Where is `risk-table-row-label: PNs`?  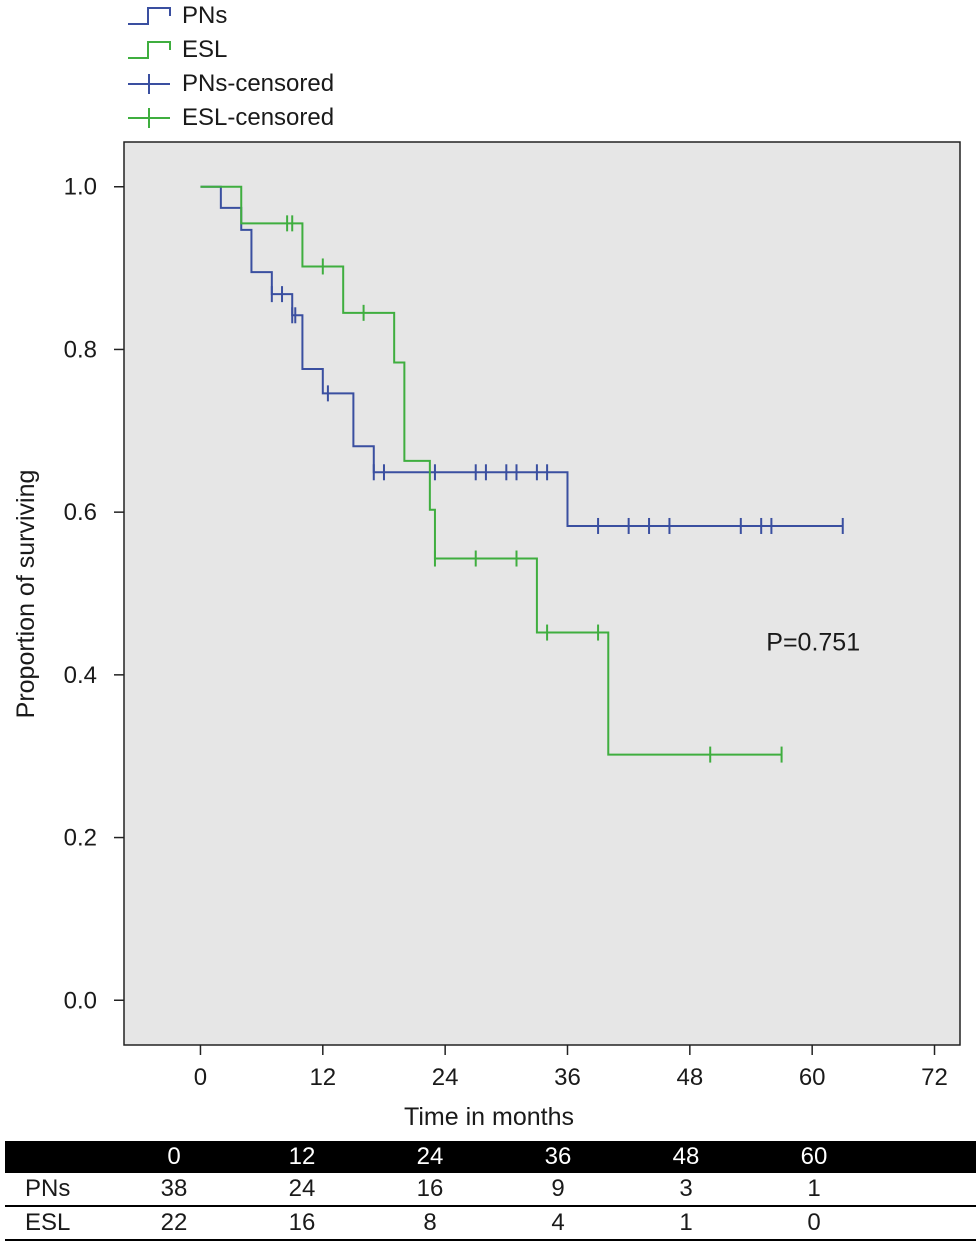
risk-table-row-label: PNs is located at coordinates (48, 1188).